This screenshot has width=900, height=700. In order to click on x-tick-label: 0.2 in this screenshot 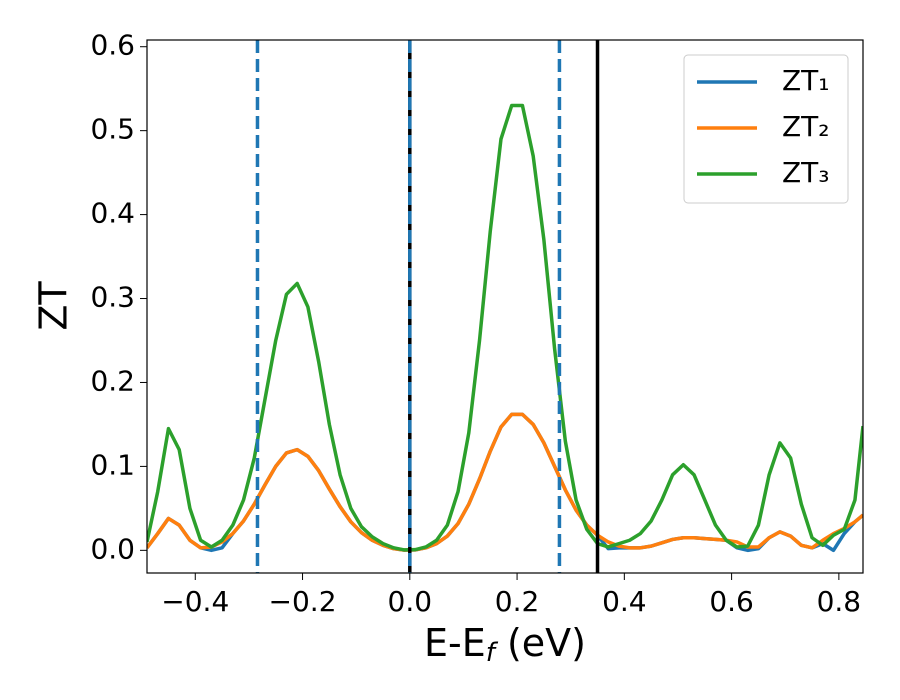, I will do `click(517, 601)`.